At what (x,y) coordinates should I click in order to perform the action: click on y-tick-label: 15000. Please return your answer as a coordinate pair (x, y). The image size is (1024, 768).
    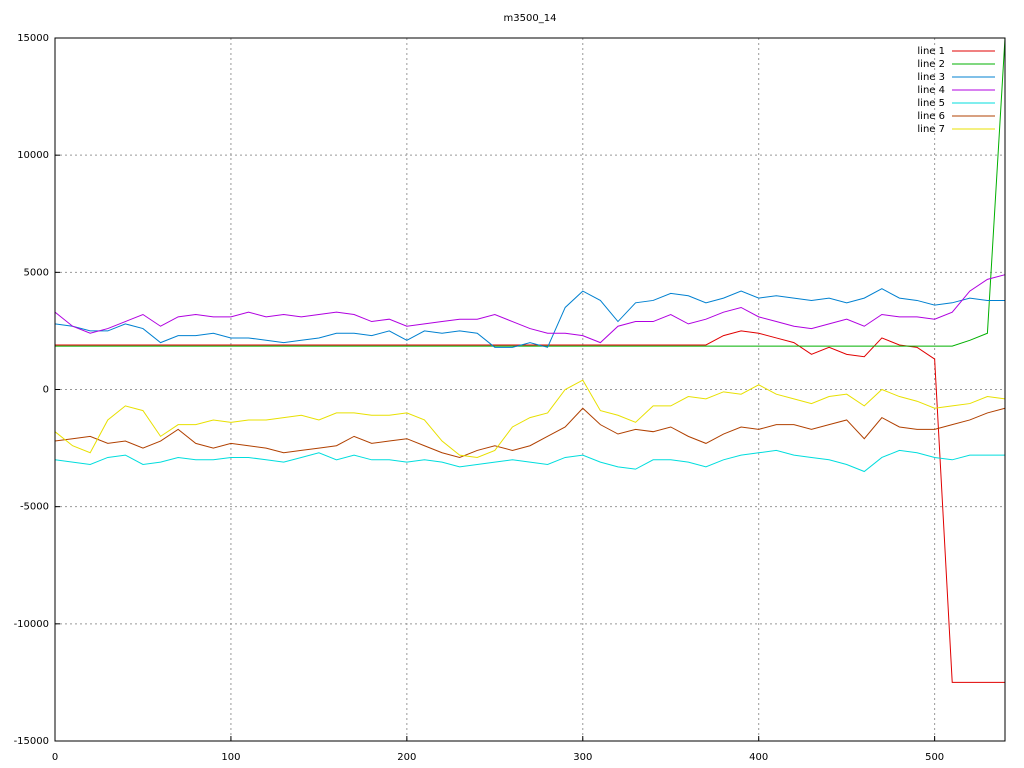
    Looking at the image, I should click on (33, 38).